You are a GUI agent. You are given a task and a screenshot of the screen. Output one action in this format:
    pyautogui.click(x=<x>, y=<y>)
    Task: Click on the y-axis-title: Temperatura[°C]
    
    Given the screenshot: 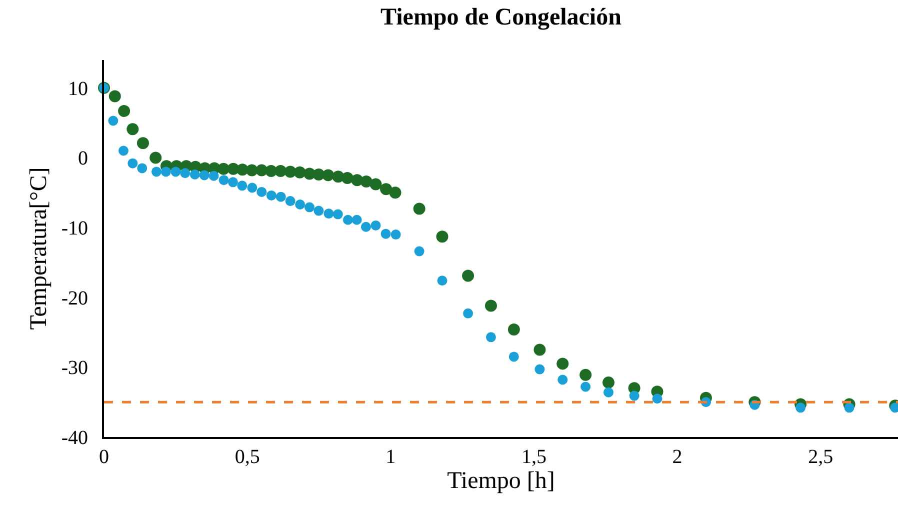 What is the action you would take?
    pyautogui.click(x=39, y=248)
    